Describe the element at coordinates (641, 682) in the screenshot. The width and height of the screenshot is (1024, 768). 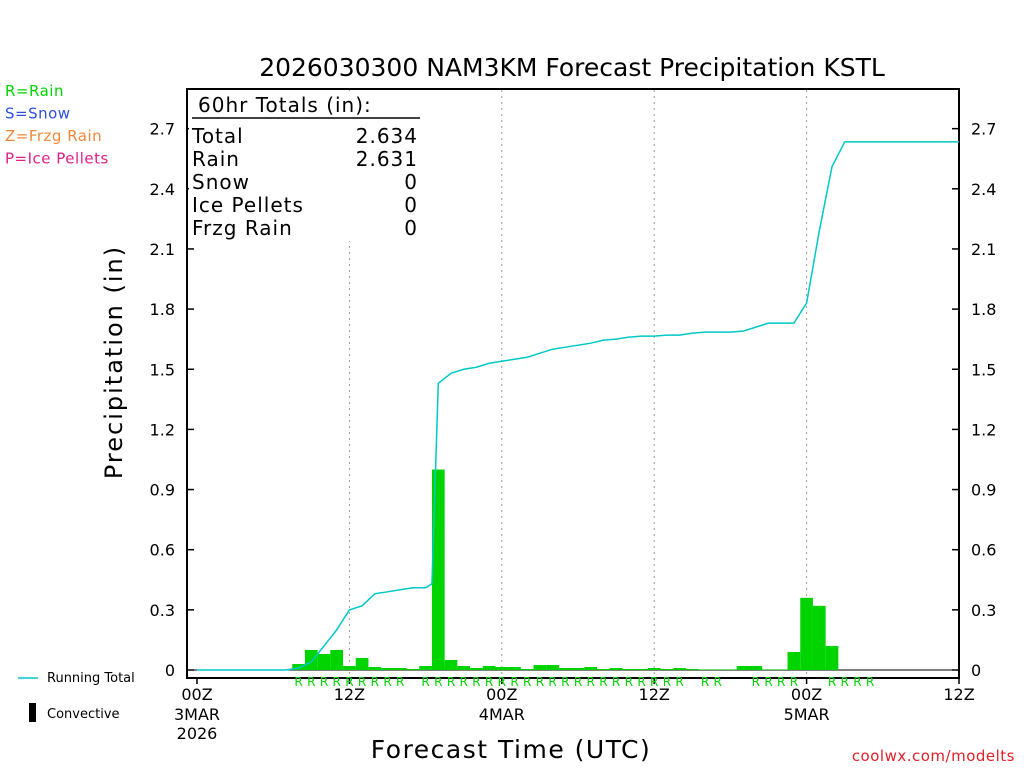
I see `ptype-mark-35h: R` at that location.